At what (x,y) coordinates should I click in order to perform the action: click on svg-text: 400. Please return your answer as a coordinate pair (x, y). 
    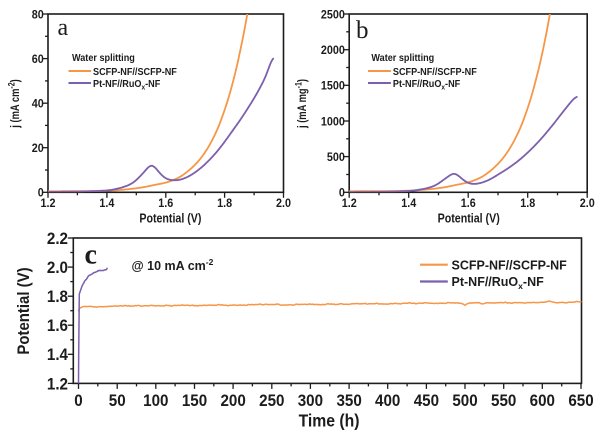
    Looking at the image, I should click on (387, 401).